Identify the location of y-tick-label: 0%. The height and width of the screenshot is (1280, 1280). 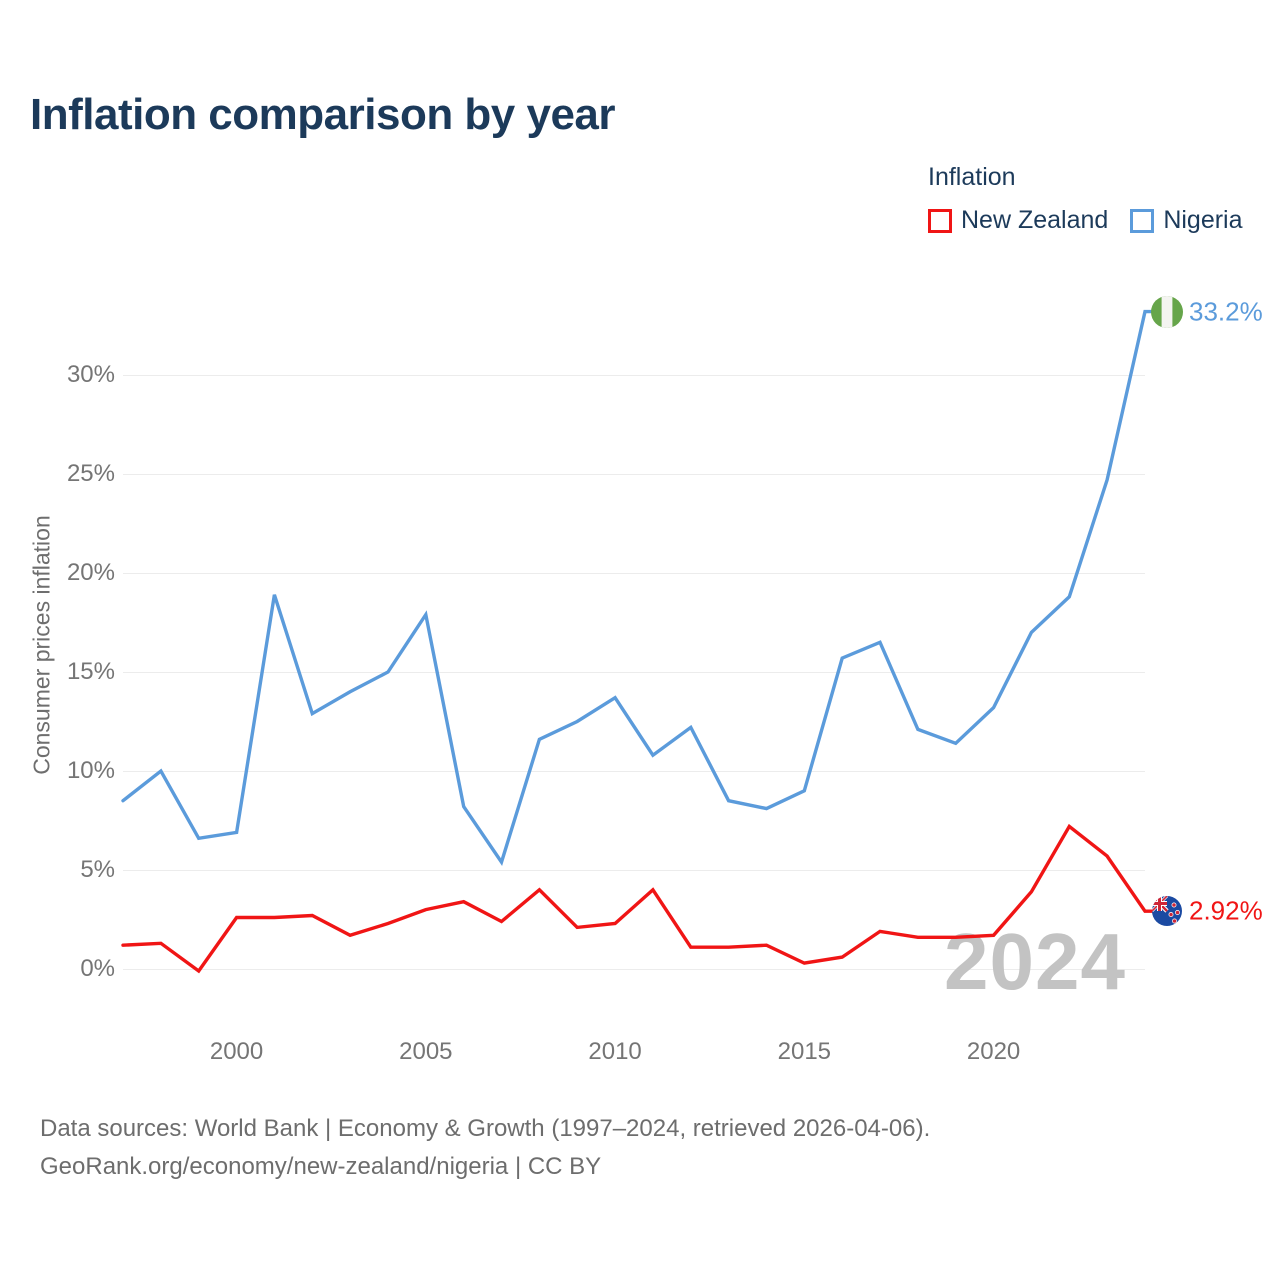
(97, 968).